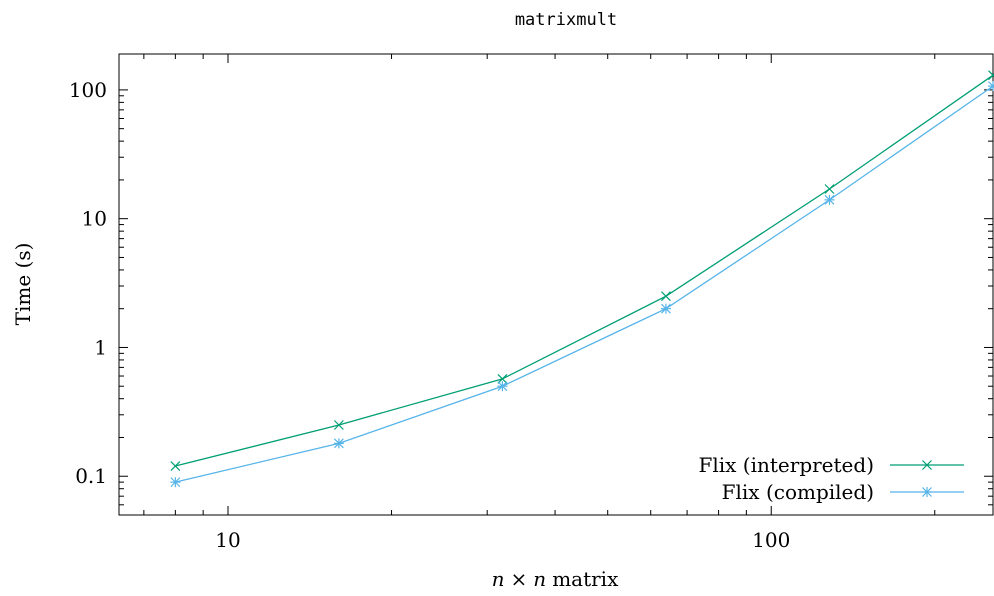 This screenshot has width=994, height=596. I want to click on y-tick-label-3: 100, so click(88, 90).